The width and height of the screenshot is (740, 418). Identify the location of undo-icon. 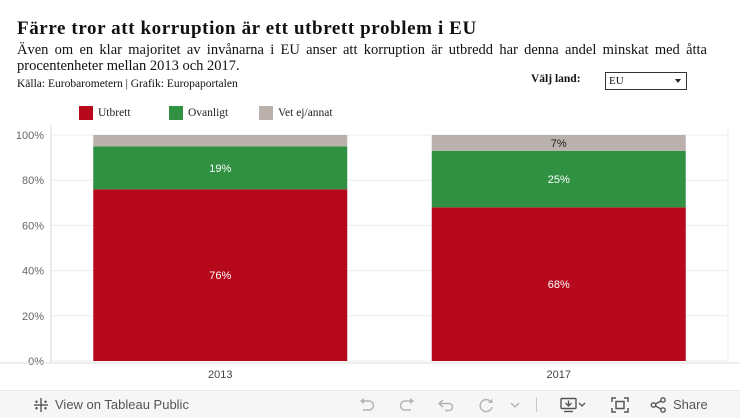
(367, 404).